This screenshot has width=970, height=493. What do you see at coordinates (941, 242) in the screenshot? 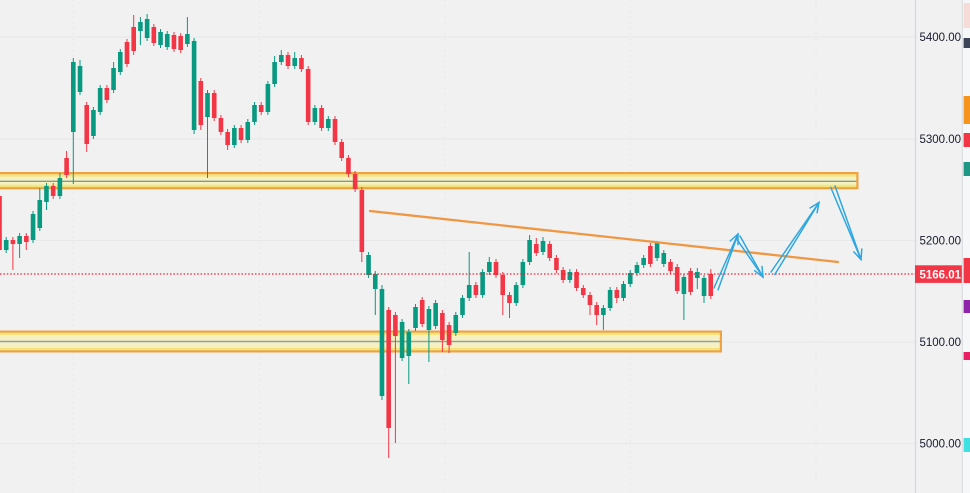
I see `svg-text: 5200.00` at bounding box center [941, 242].